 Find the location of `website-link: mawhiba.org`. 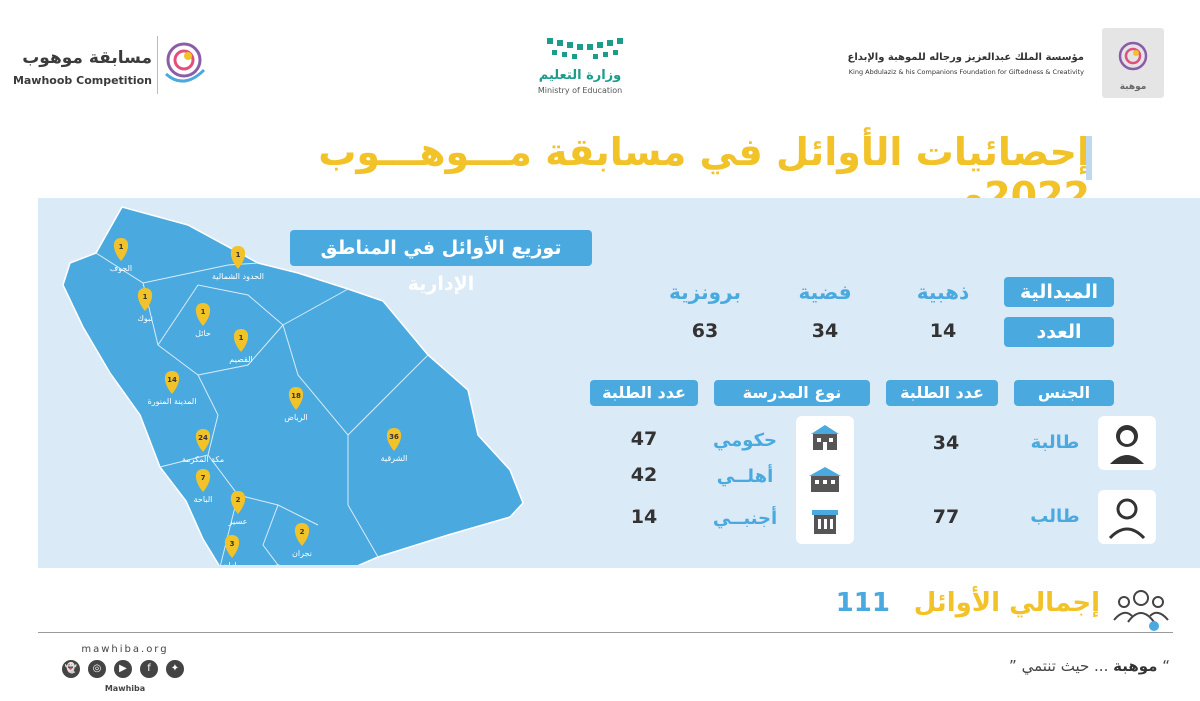

website-link: mawhiba.org is located at coordinates (125, 649).